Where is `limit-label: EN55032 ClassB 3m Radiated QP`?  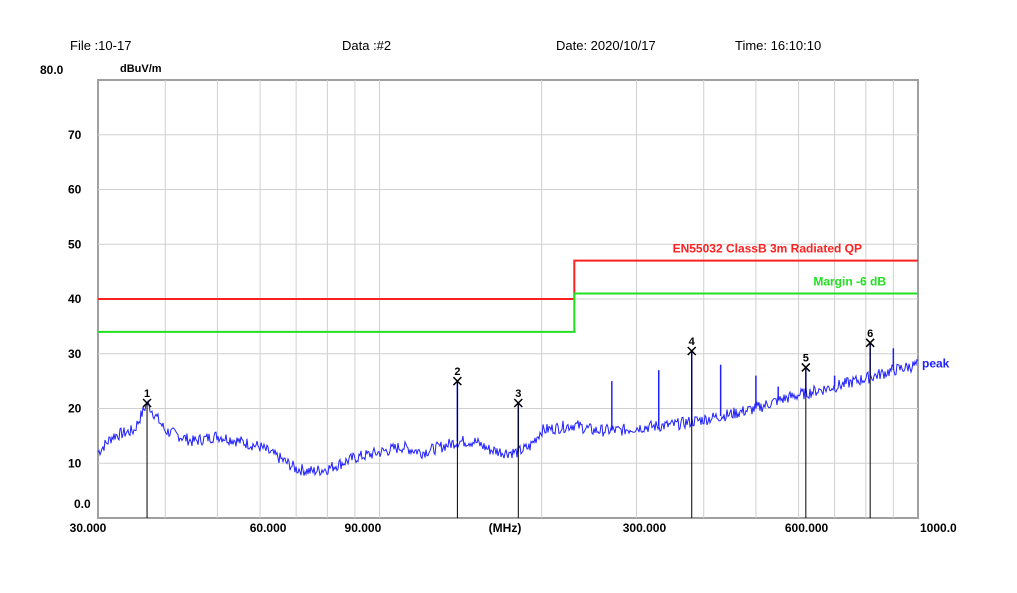 limit-label: EN55032 ClassB 3m Radiated QP is located at coordinates (767, 249).